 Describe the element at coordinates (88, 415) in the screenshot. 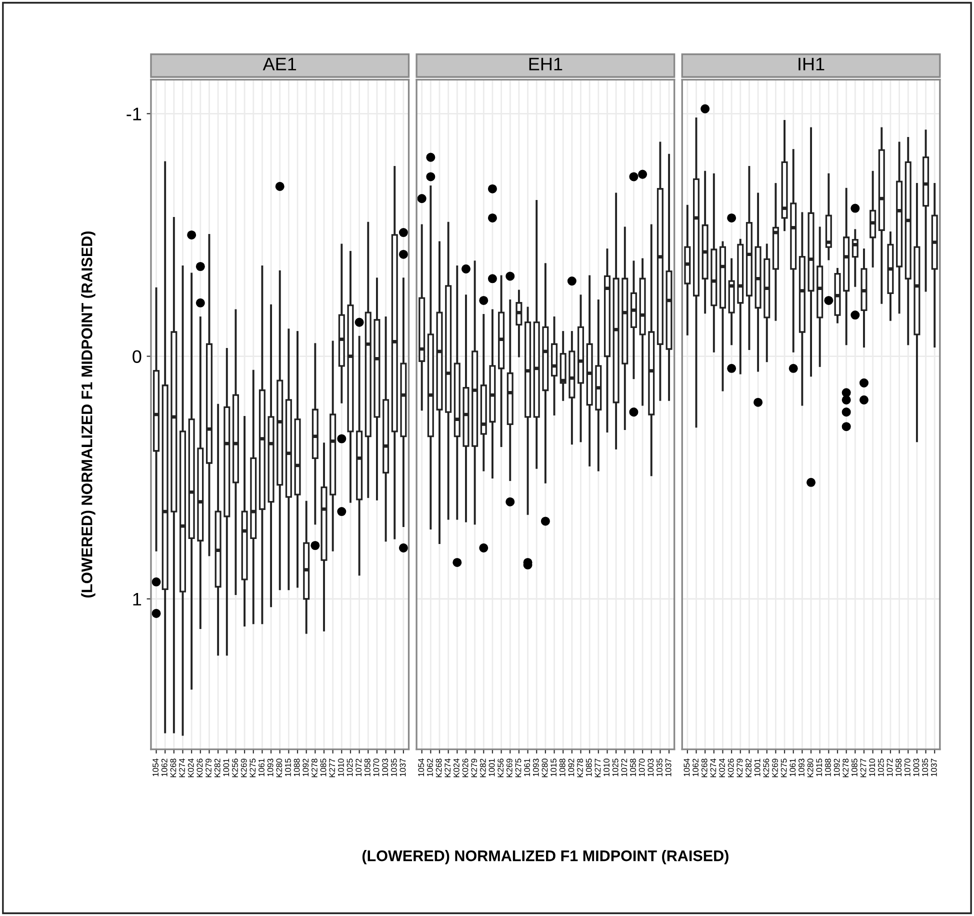

I see `y-axis-title: (LOWERED) NORMALIZED F1 MIDPOINT (RAISED)` at that location.